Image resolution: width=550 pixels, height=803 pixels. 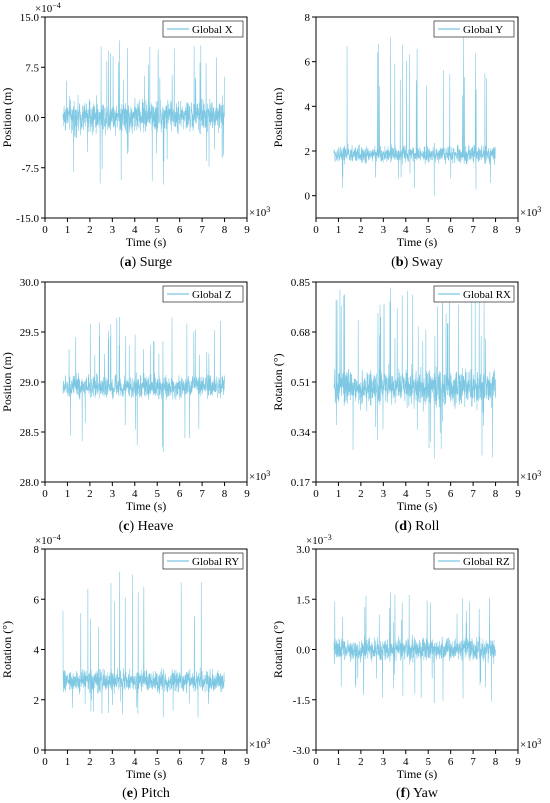 I want to click on y-tick-label: 4, so click(x=37, y=651).